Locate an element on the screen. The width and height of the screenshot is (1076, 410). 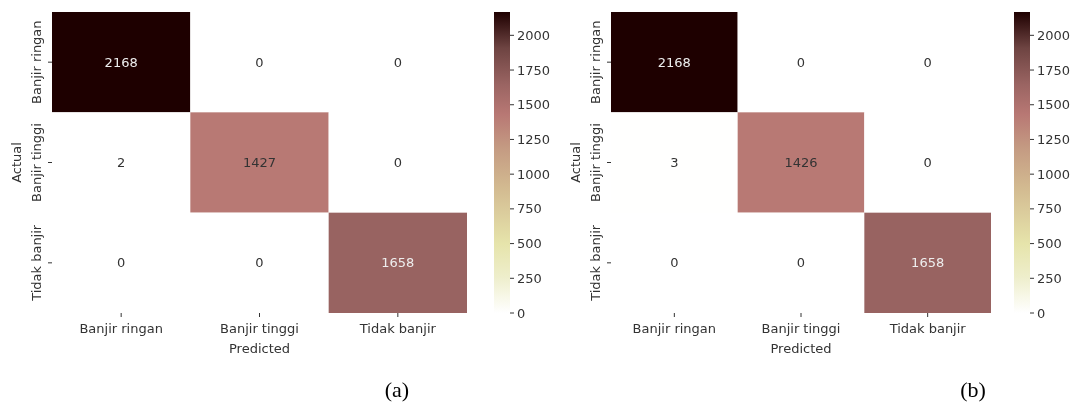
text: (b) is located at coordinates (973, 389).